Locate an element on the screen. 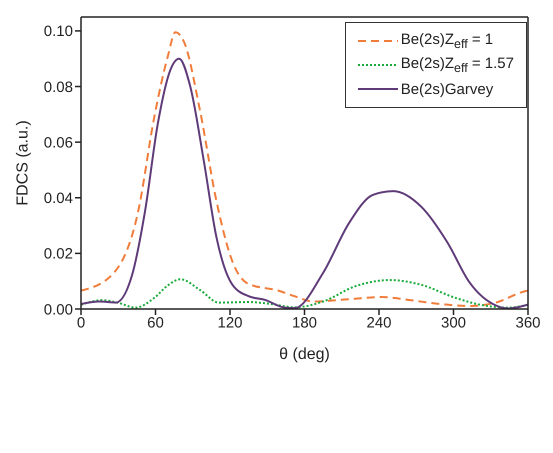  x-tick-label: 360 is located at coordinates (528, 323).